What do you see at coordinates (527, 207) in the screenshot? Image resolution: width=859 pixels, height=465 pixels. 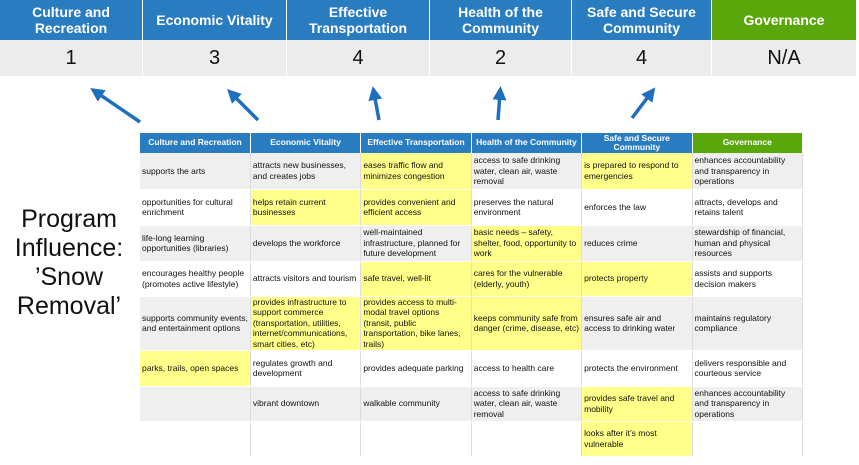 I see `table-cell: preserves the natural environment` at bounding box center [527, 207].